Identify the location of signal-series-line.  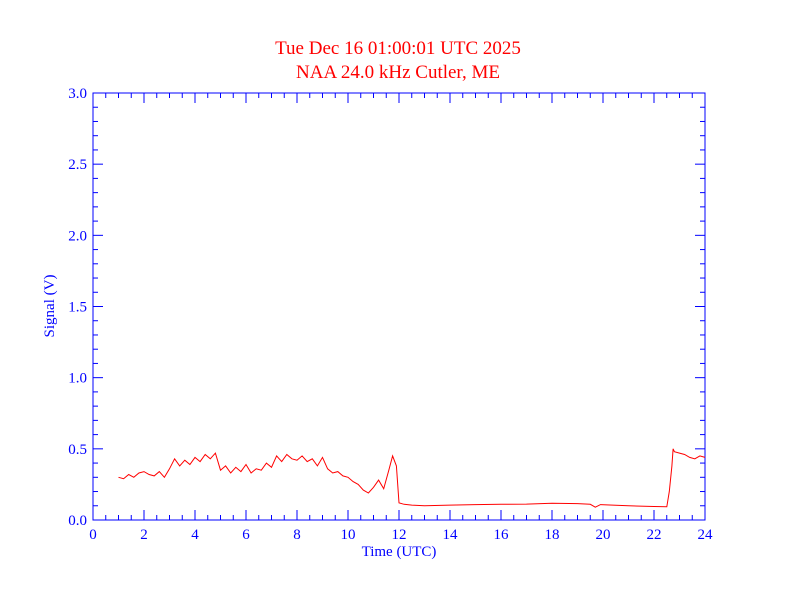
(412, 478).